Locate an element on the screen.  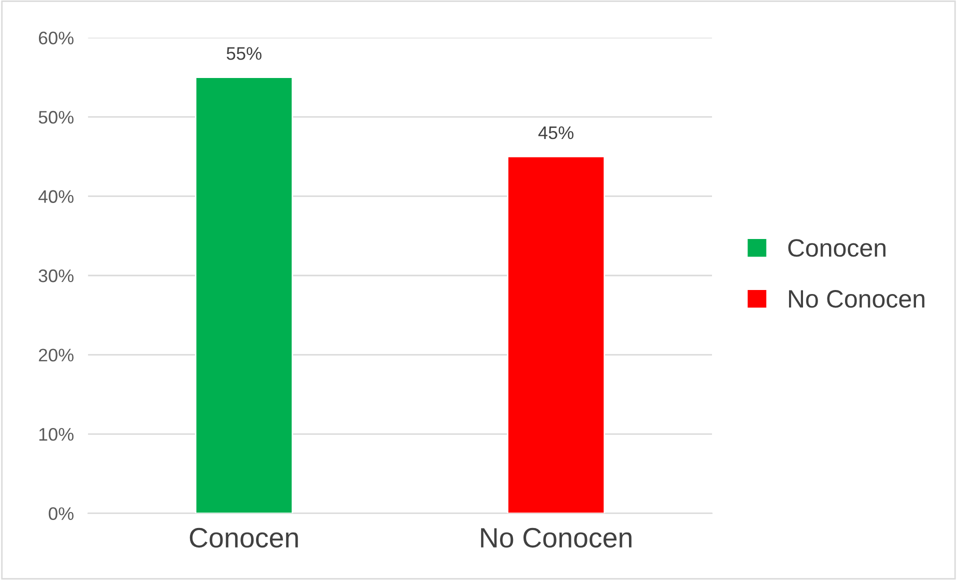
y-tick-label: 10% is located at coordinates (56, 434).